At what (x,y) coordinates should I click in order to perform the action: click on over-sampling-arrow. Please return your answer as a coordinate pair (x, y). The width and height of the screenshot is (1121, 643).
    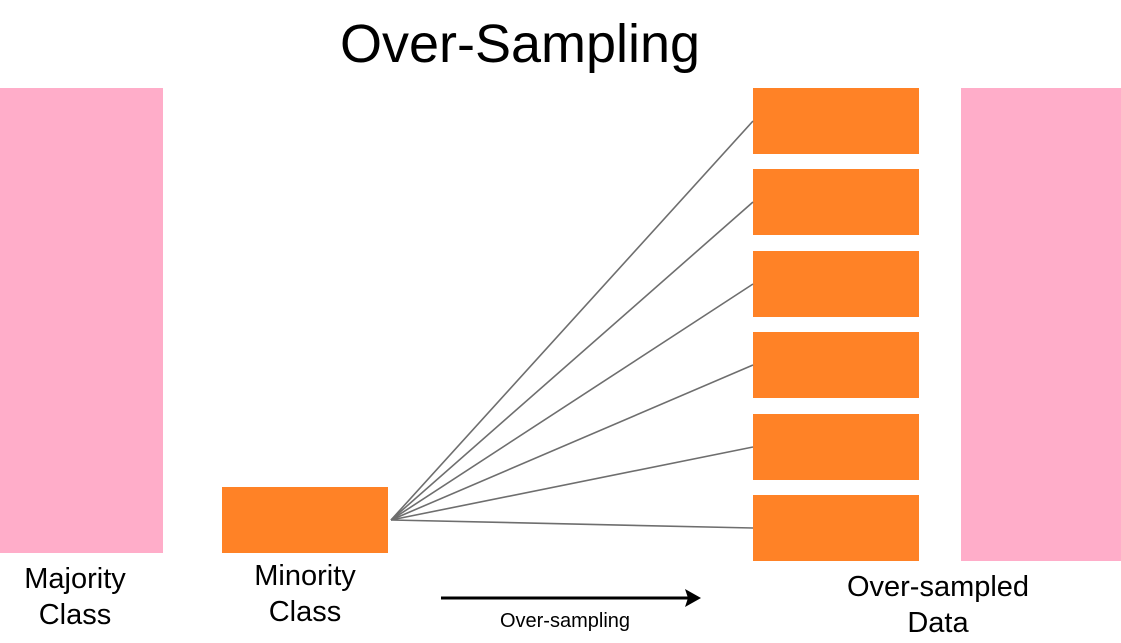
    Looking at the image, I should click on (571, 598).